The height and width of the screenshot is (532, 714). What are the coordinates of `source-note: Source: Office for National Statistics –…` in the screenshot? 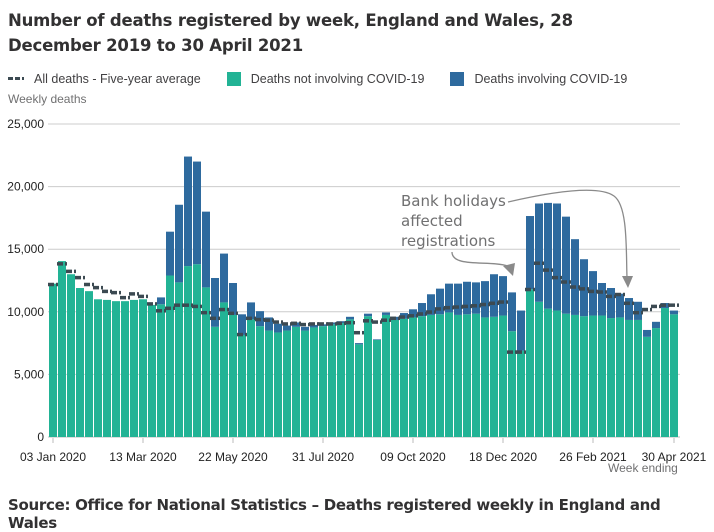 It's located at (334, 514).